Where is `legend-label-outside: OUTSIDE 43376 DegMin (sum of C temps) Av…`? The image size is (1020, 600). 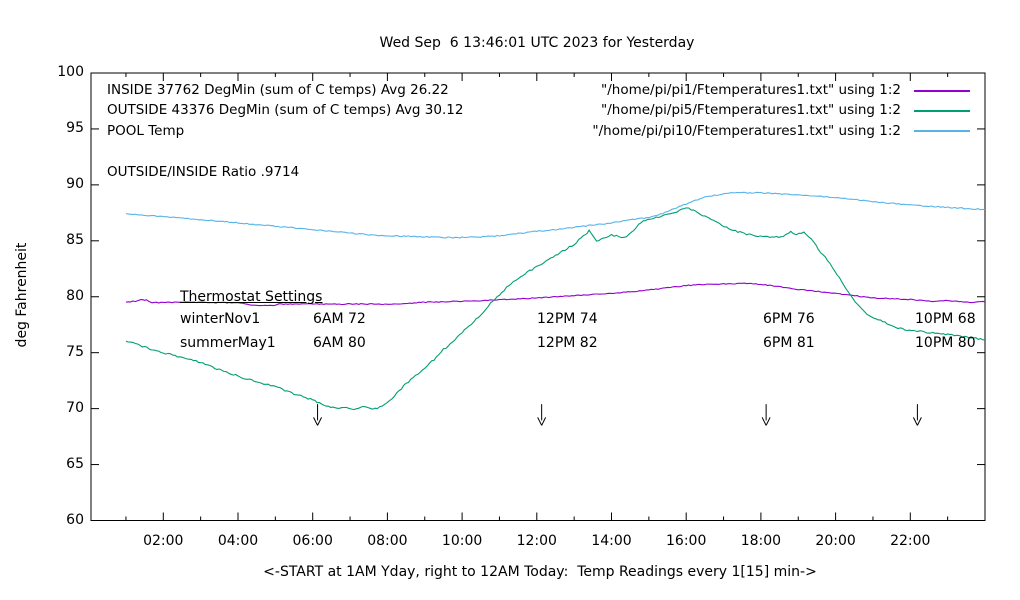 legend-label-outside: OUTSIDE 43376 DegMin (sum of C temps) Av… is located at coordinates (285, 110).